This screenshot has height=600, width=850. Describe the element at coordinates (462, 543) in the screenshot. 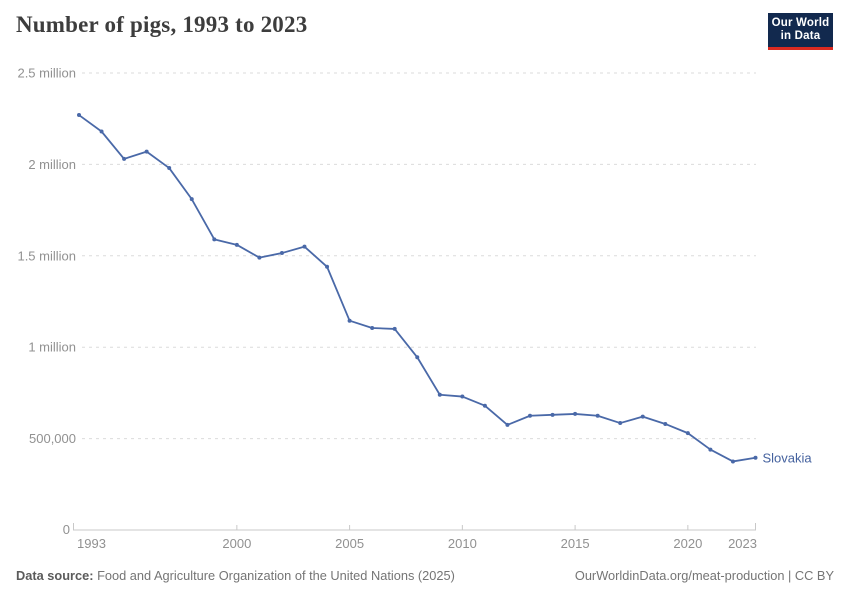

I see `x-tick-label: 2010` at that location.